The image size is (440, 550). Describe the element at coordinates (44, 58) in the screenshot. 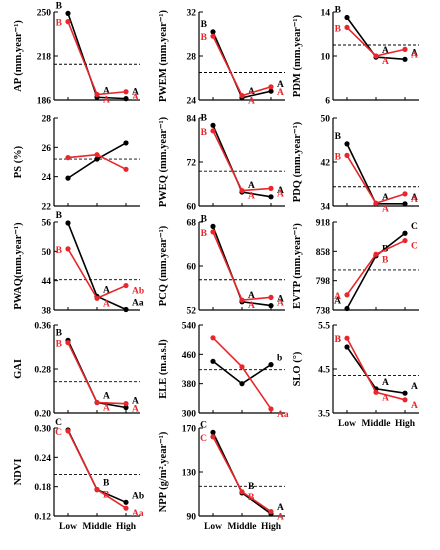

I see `y-tick-label: 218` at that location.